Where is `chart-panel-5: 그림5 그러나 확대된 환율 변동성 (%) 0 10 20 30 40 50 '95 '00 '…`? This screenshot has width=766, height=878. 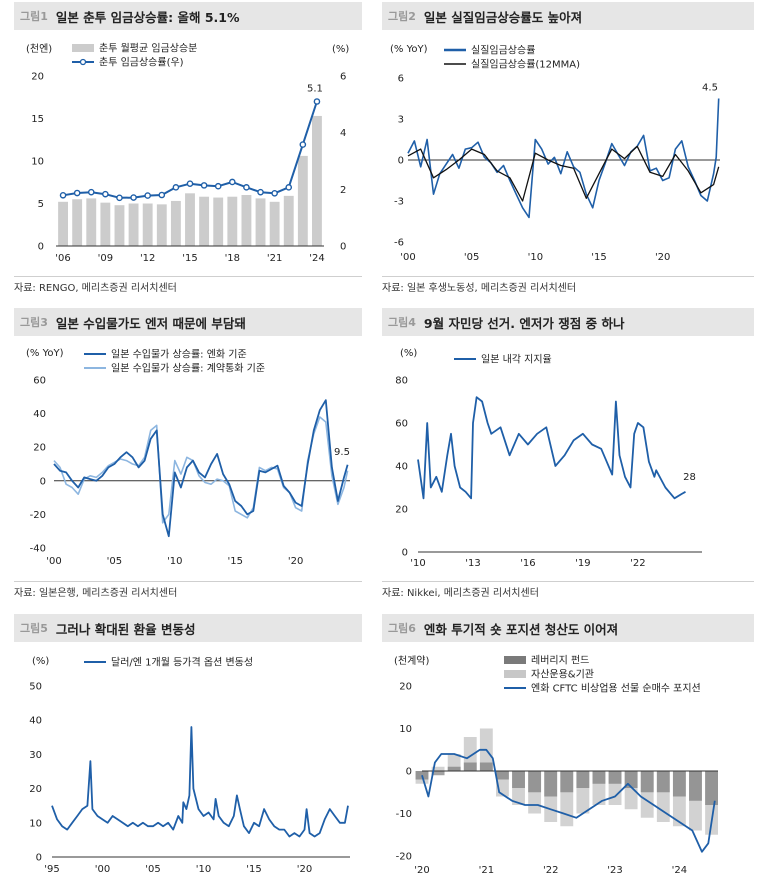
chart-panel-5: 그림5 그러나 확대된 환율 변동성 (%) 0 10 20 30 40 50 '95 '00 '… is located at coordinates (188, 746).